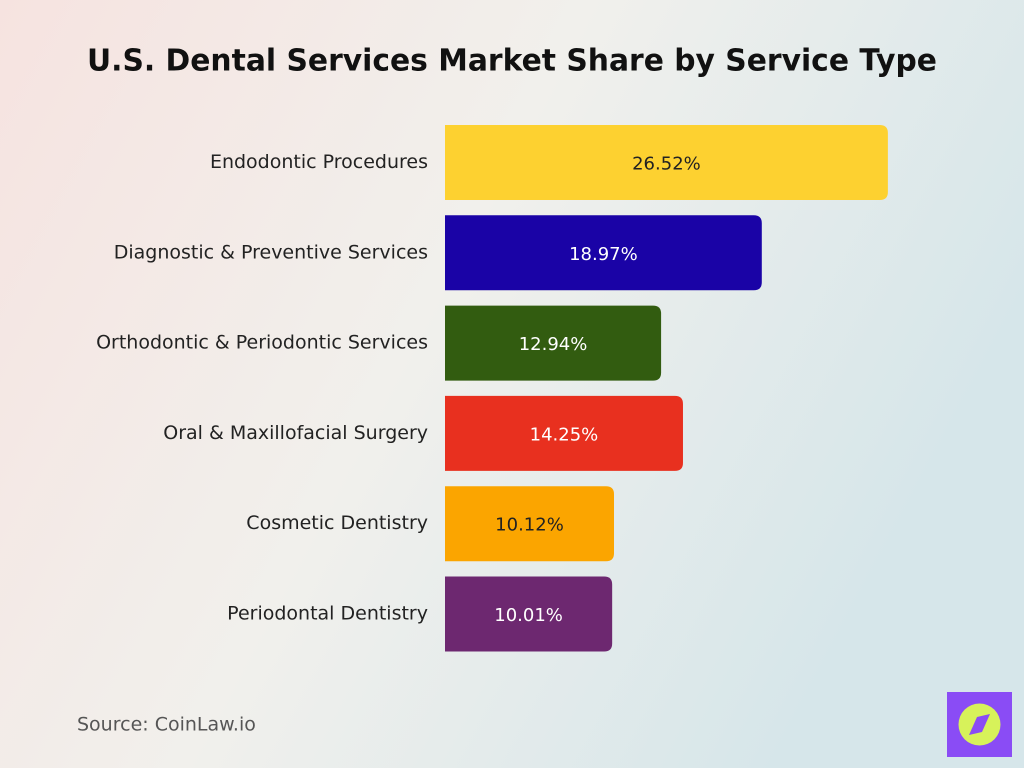 The width and height of the screenshot is (1024, 772). What do you see at coordinates (271, 252) in the screenshot?
I see `category-label: Diagnostic & Preventive Services` at bounding box center [271, 252].